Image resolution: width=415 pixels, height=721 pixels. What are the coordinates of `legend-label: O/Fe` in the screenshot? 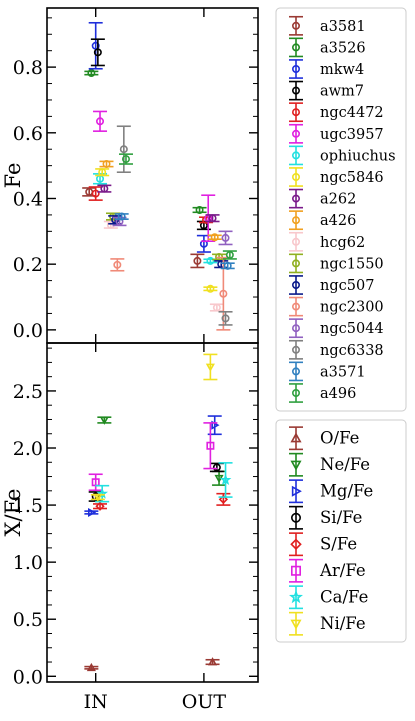 It's located at (339, 437).